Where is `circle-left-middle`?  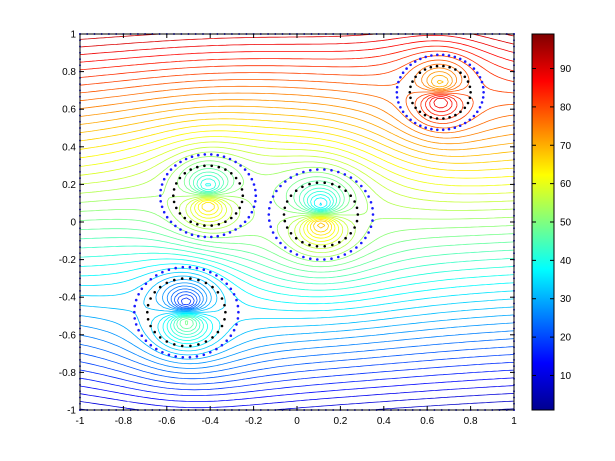 circle-left-middle is located at coordinates (208, 196).